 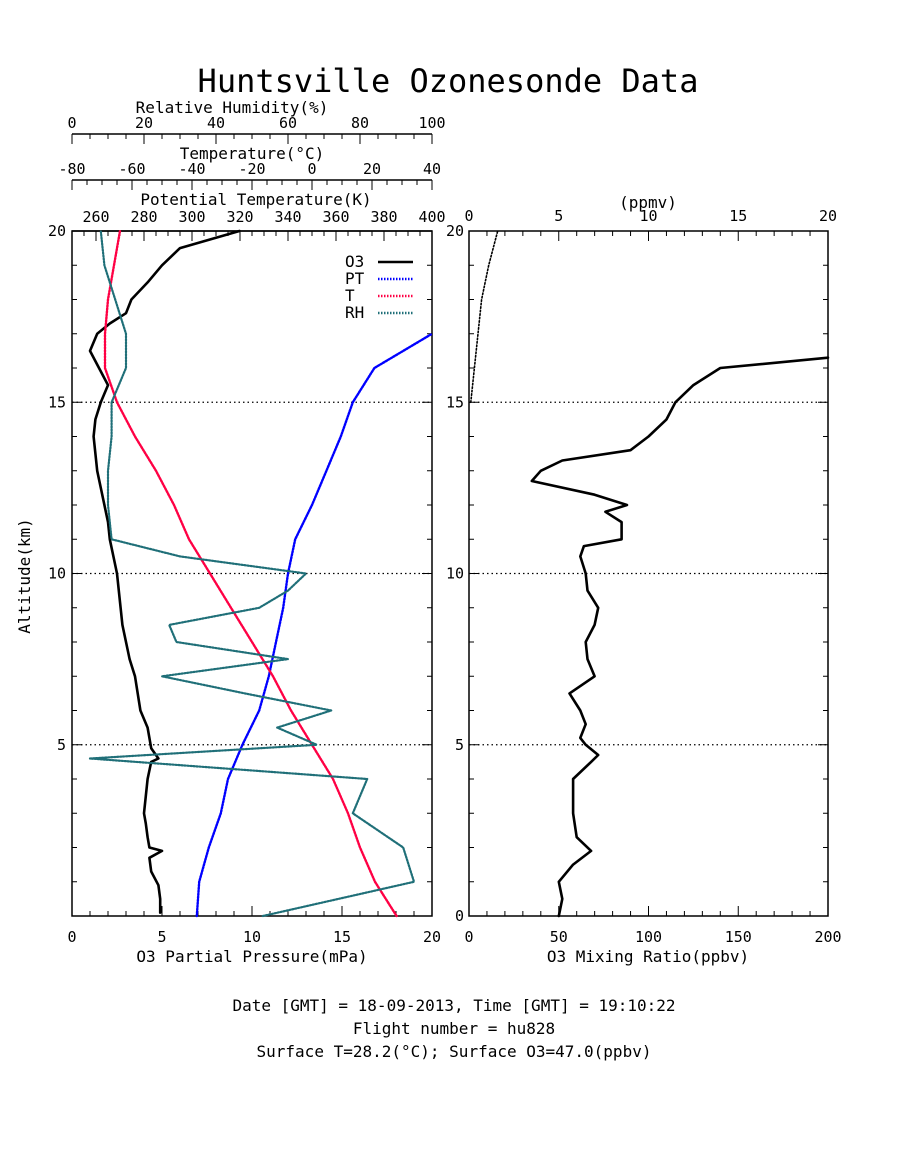 I want to click on temp-axis-tick-label: -20, so click(x=251, y=169).